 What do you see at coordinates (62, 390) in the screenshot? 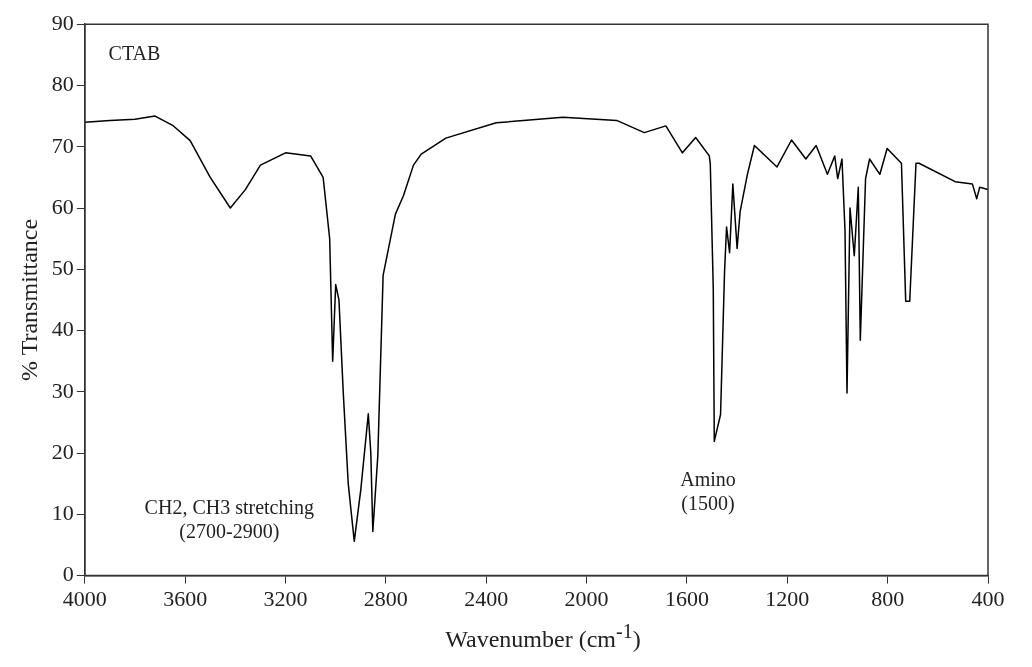
I see `y-tick-label: 30` at bounding box center [62, 390].